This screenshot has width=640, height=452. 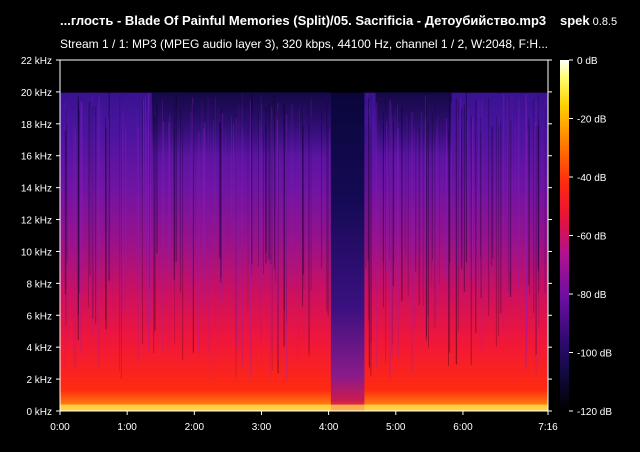 I want to click on y-tick-label: 2 kHz, so click(x=39, y=380).